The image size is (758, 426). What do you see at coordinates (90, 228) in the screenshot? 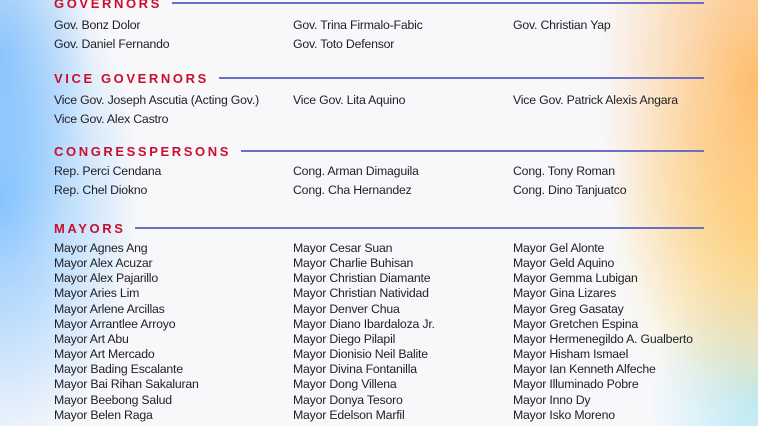
I see `section-title: MAYORS` at bounding box center [90, 228].